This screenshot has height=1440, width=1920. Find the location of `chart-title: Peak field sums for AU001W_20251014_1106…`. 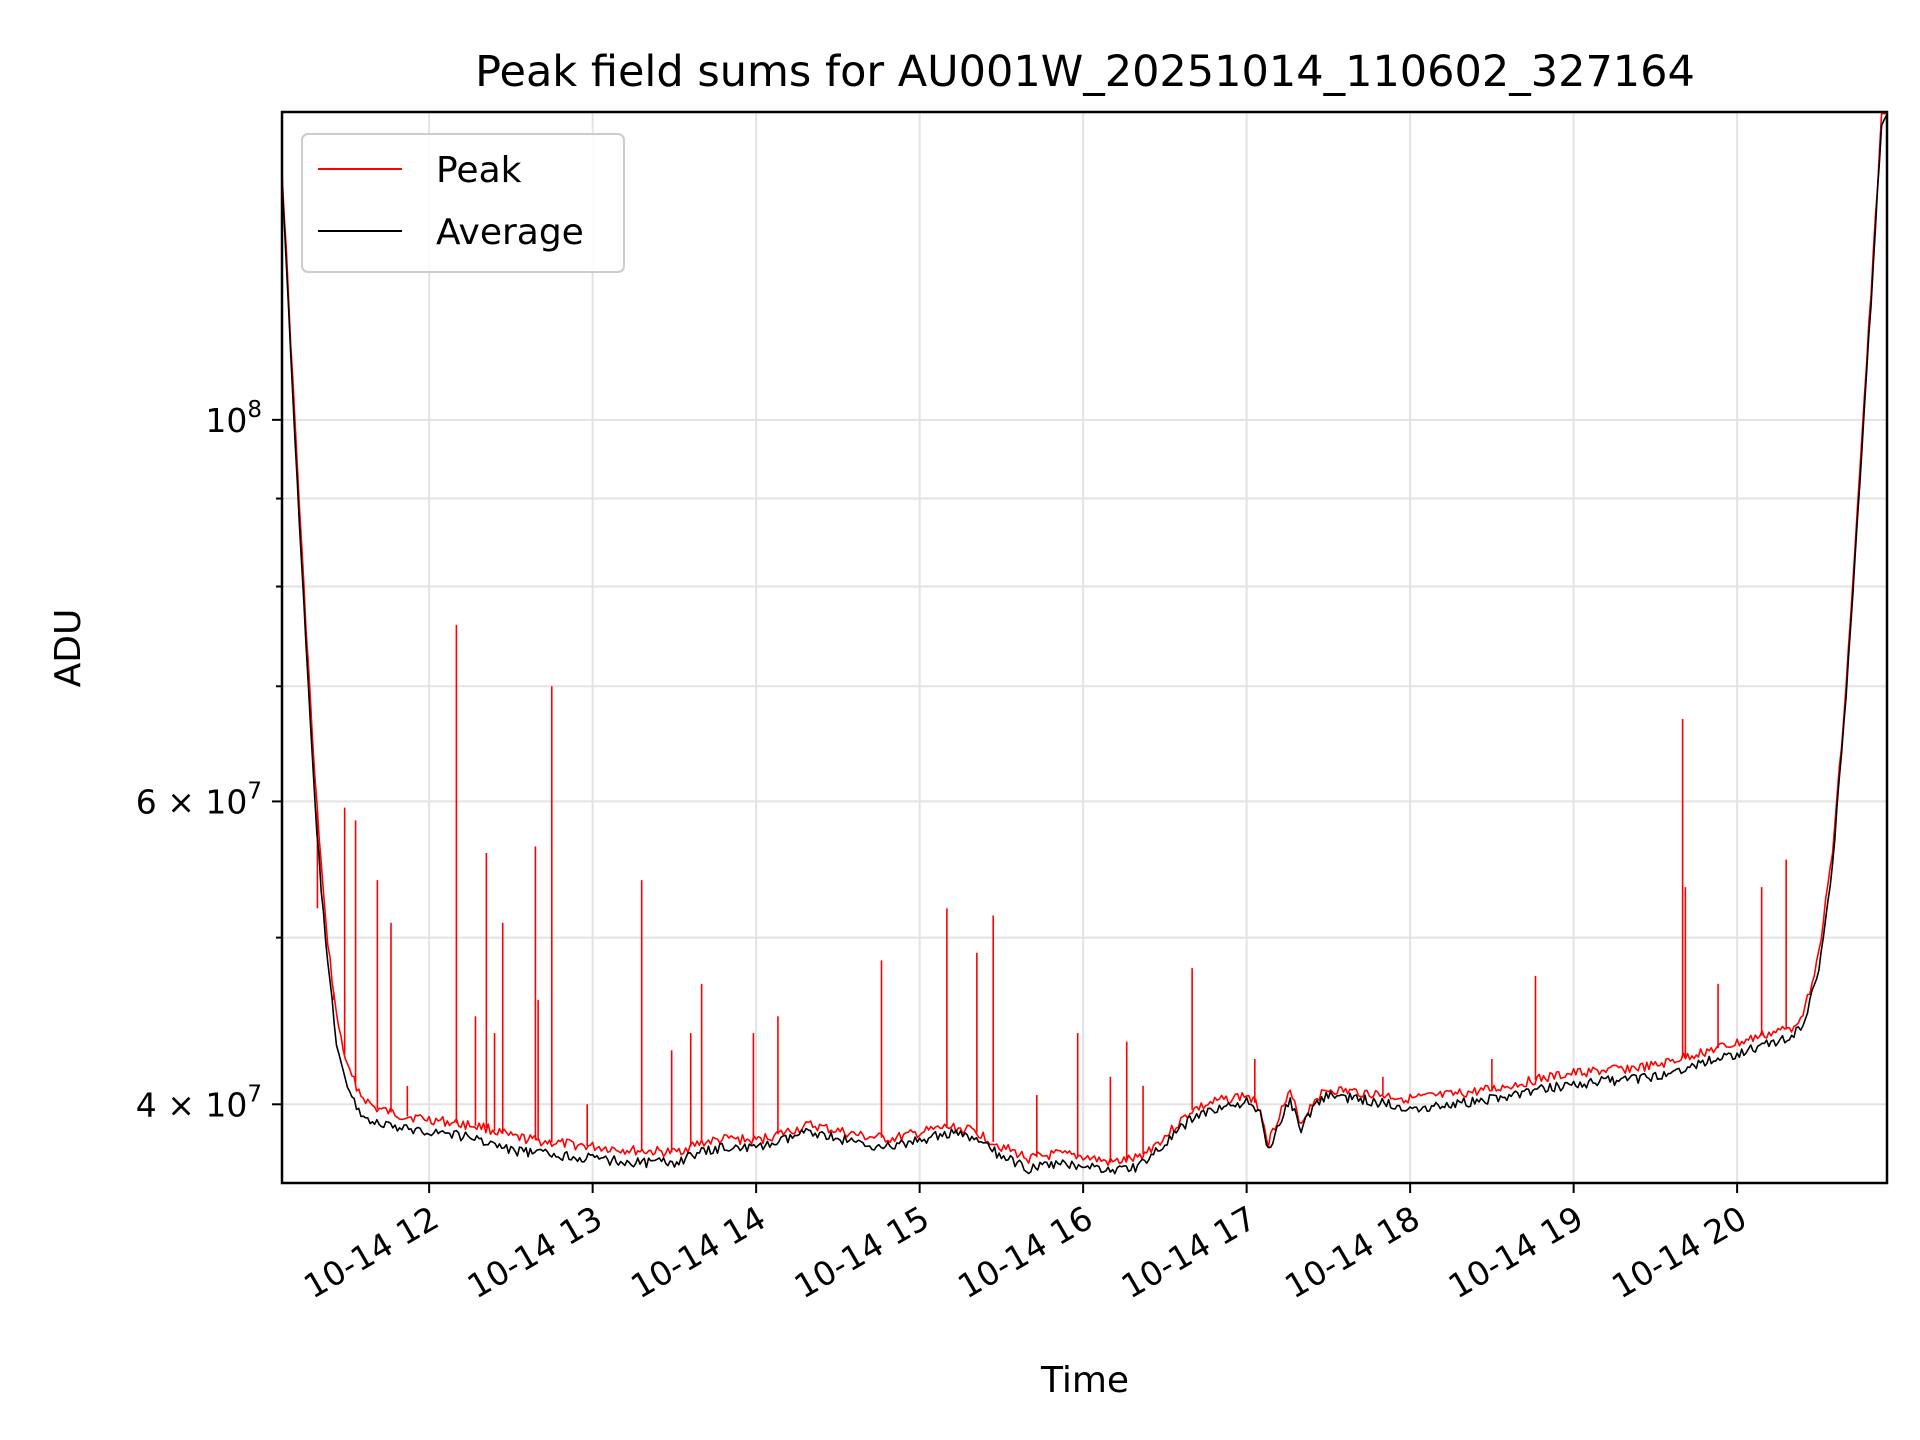

chart-title: Peak field sums for AU001W_20251014_1106… is located at coordinates (1085, 72).